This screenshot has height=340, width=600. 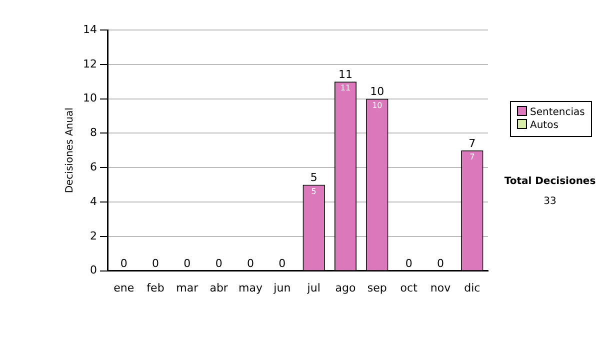 I want to click on legend-label: Sentencias, so click(x=557, y=112).